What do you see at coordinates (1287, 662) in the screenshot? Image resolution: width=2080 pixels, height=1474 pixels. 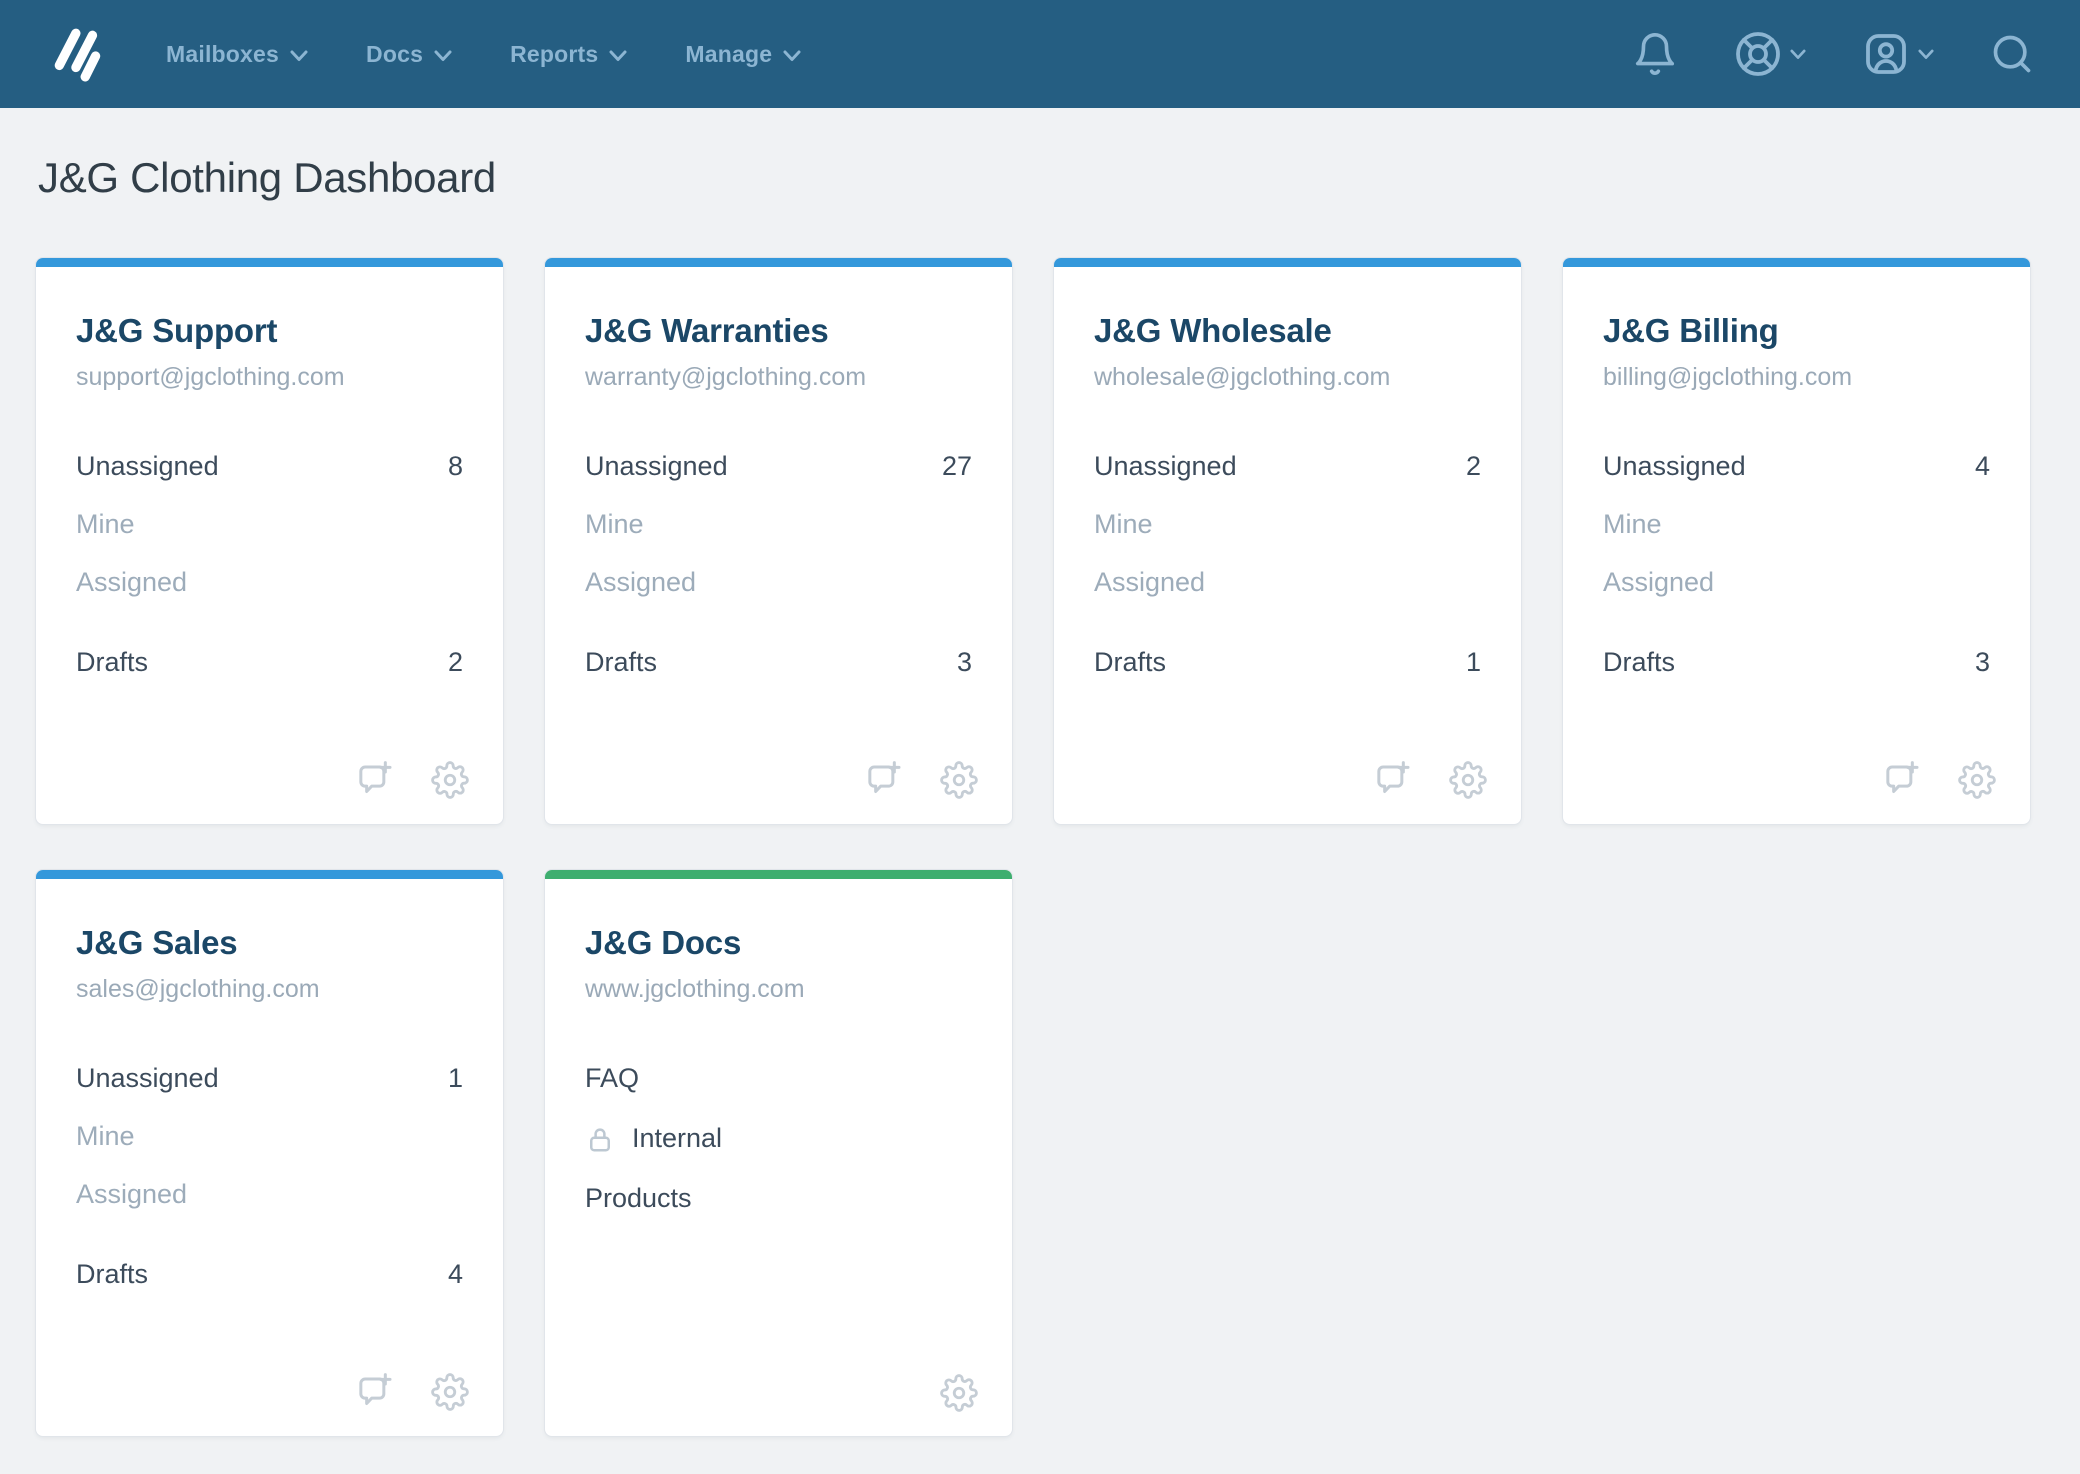 I see `folder-row-drafts: Drafts 1` at bounding box center [1287, 662].